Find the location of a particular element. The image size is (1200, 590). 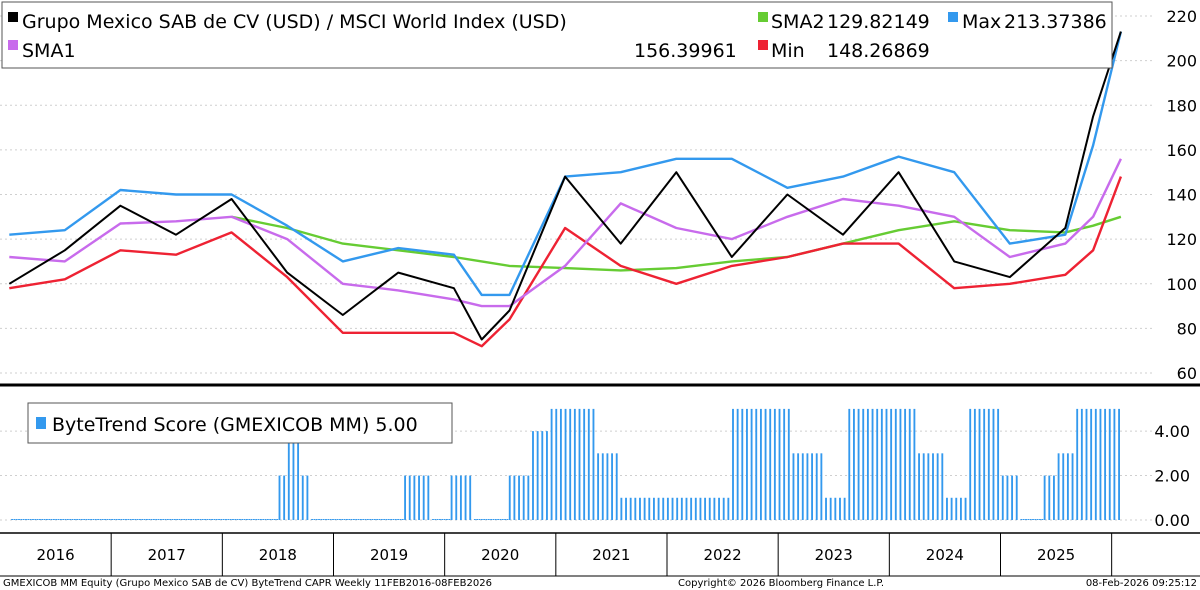

legend-swatch-sma2 is located at coordinates (763, 17).